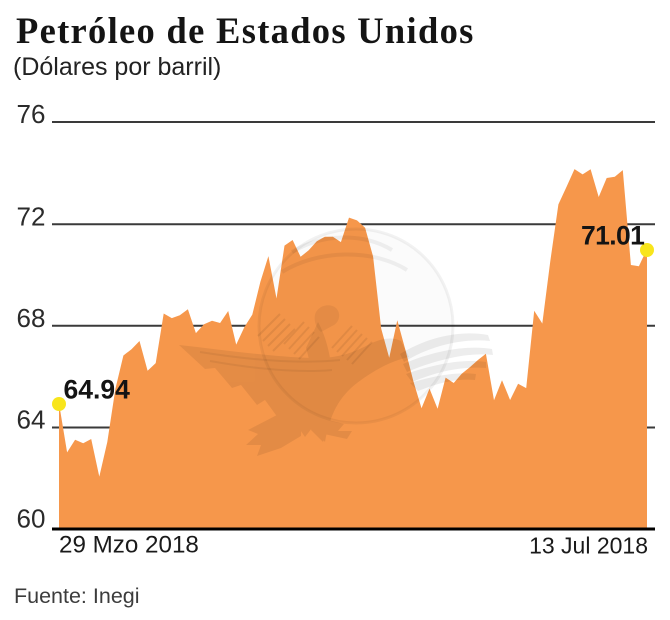 This screenshot has width=670, height=620. I want to click on svg-text: 72, so click(31, 216).